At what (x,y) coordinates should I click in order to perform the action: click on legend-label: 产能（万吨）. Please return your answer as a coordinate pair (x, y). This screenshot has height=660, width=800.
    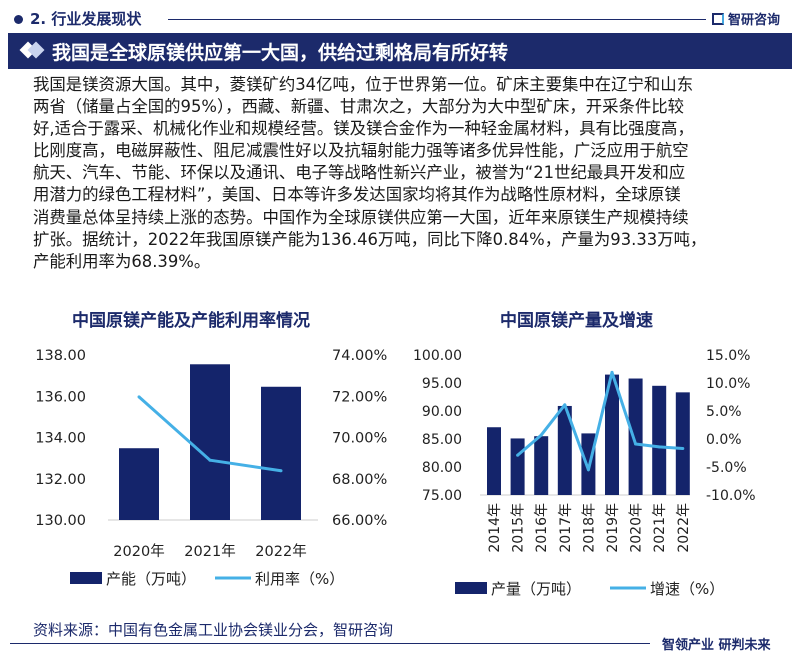
    Looking at the image, I should click on (151, 579).